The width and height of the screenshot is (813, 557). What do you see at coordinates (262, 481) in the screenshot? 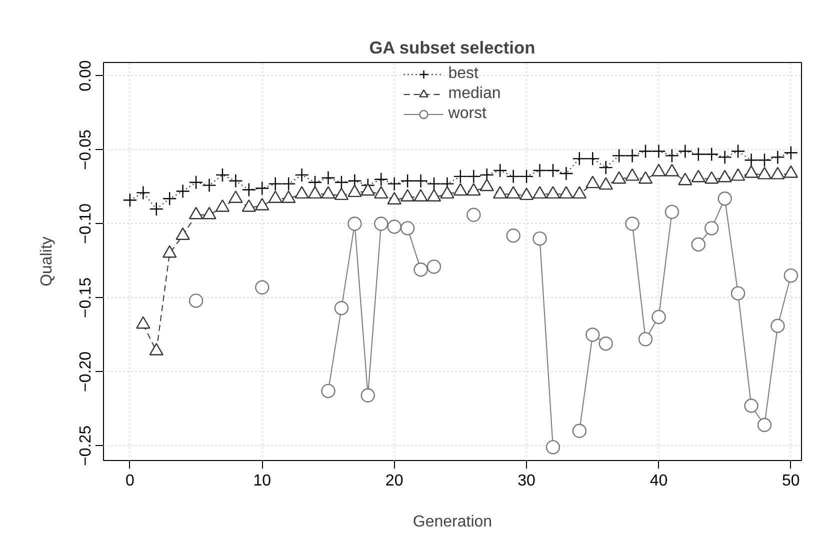
I see `x-tick-label: 10` at bounding box center [262, 481].